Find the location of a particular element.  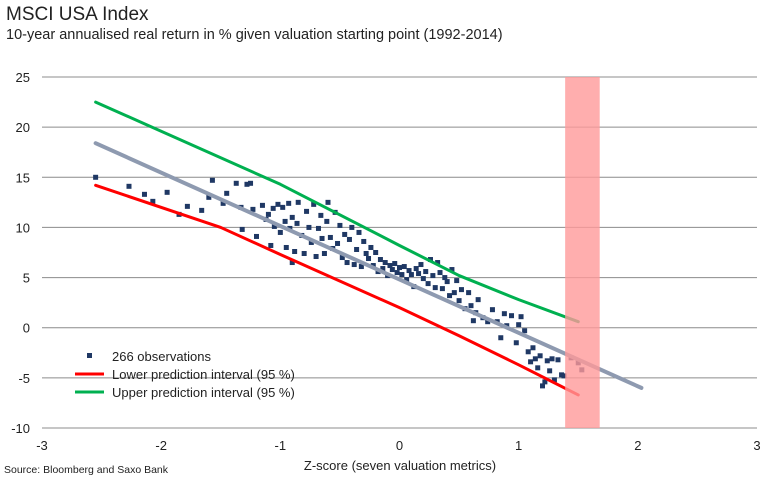

x-tick-label: -2 is located at coordinates (161, 445).